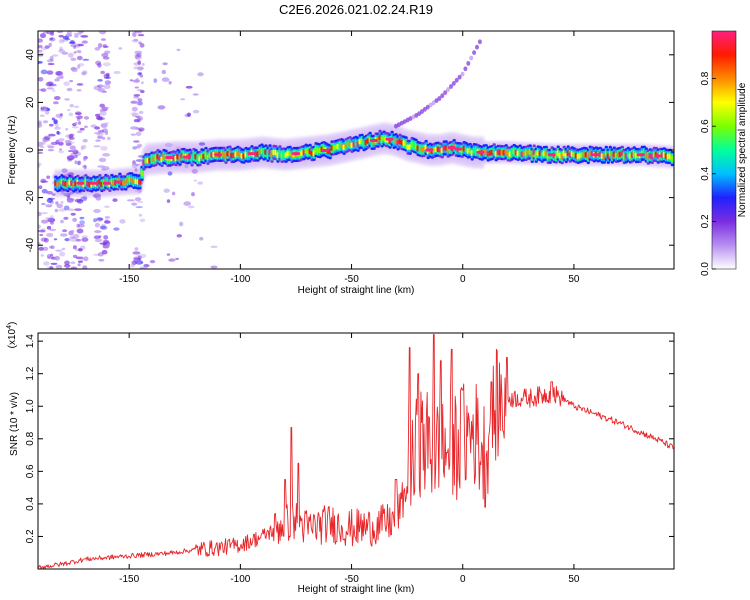 This screenshot has height=600, width=750. What do you see at coordinates (724, 150) in the screenshot?
I see `colorbar-bar` at bounding box center [724, 150].